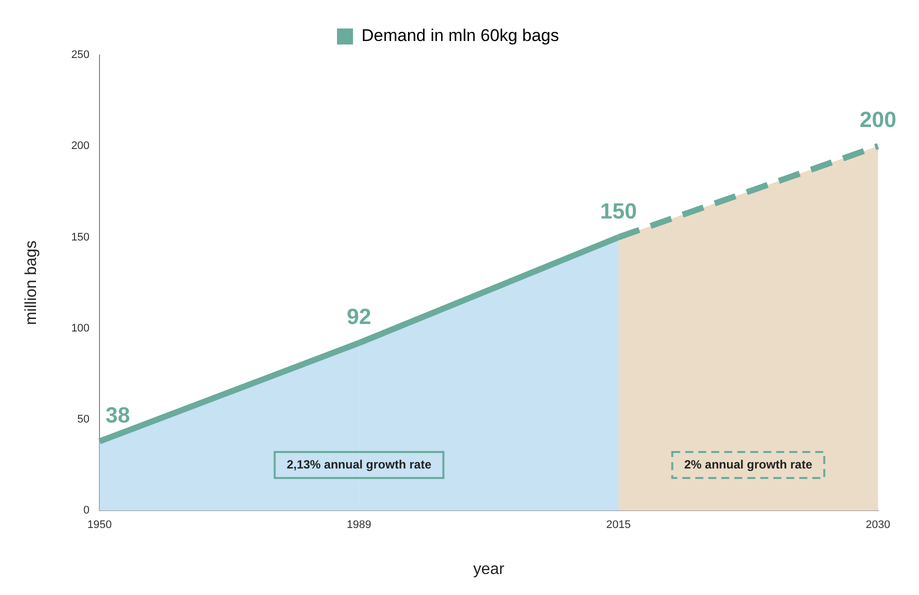  What do you see at coordinates (618, 211) in the screenshot?
I see `data-label: 150` at bounding box center [618, 211].